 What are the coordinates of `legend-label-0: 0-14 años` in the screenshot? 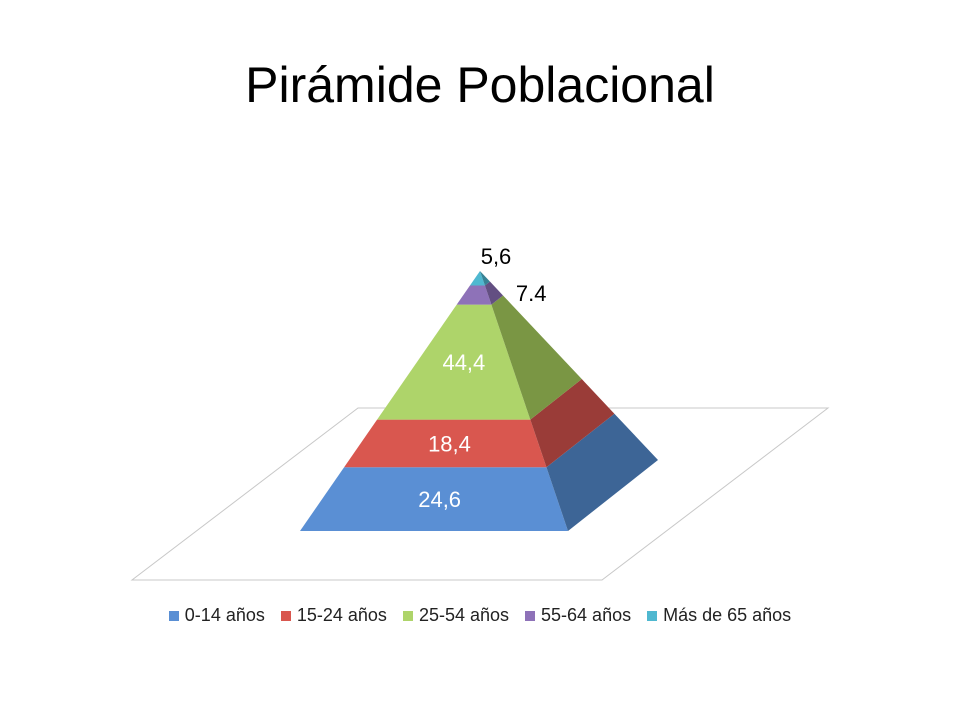 It's located at (224, 615).